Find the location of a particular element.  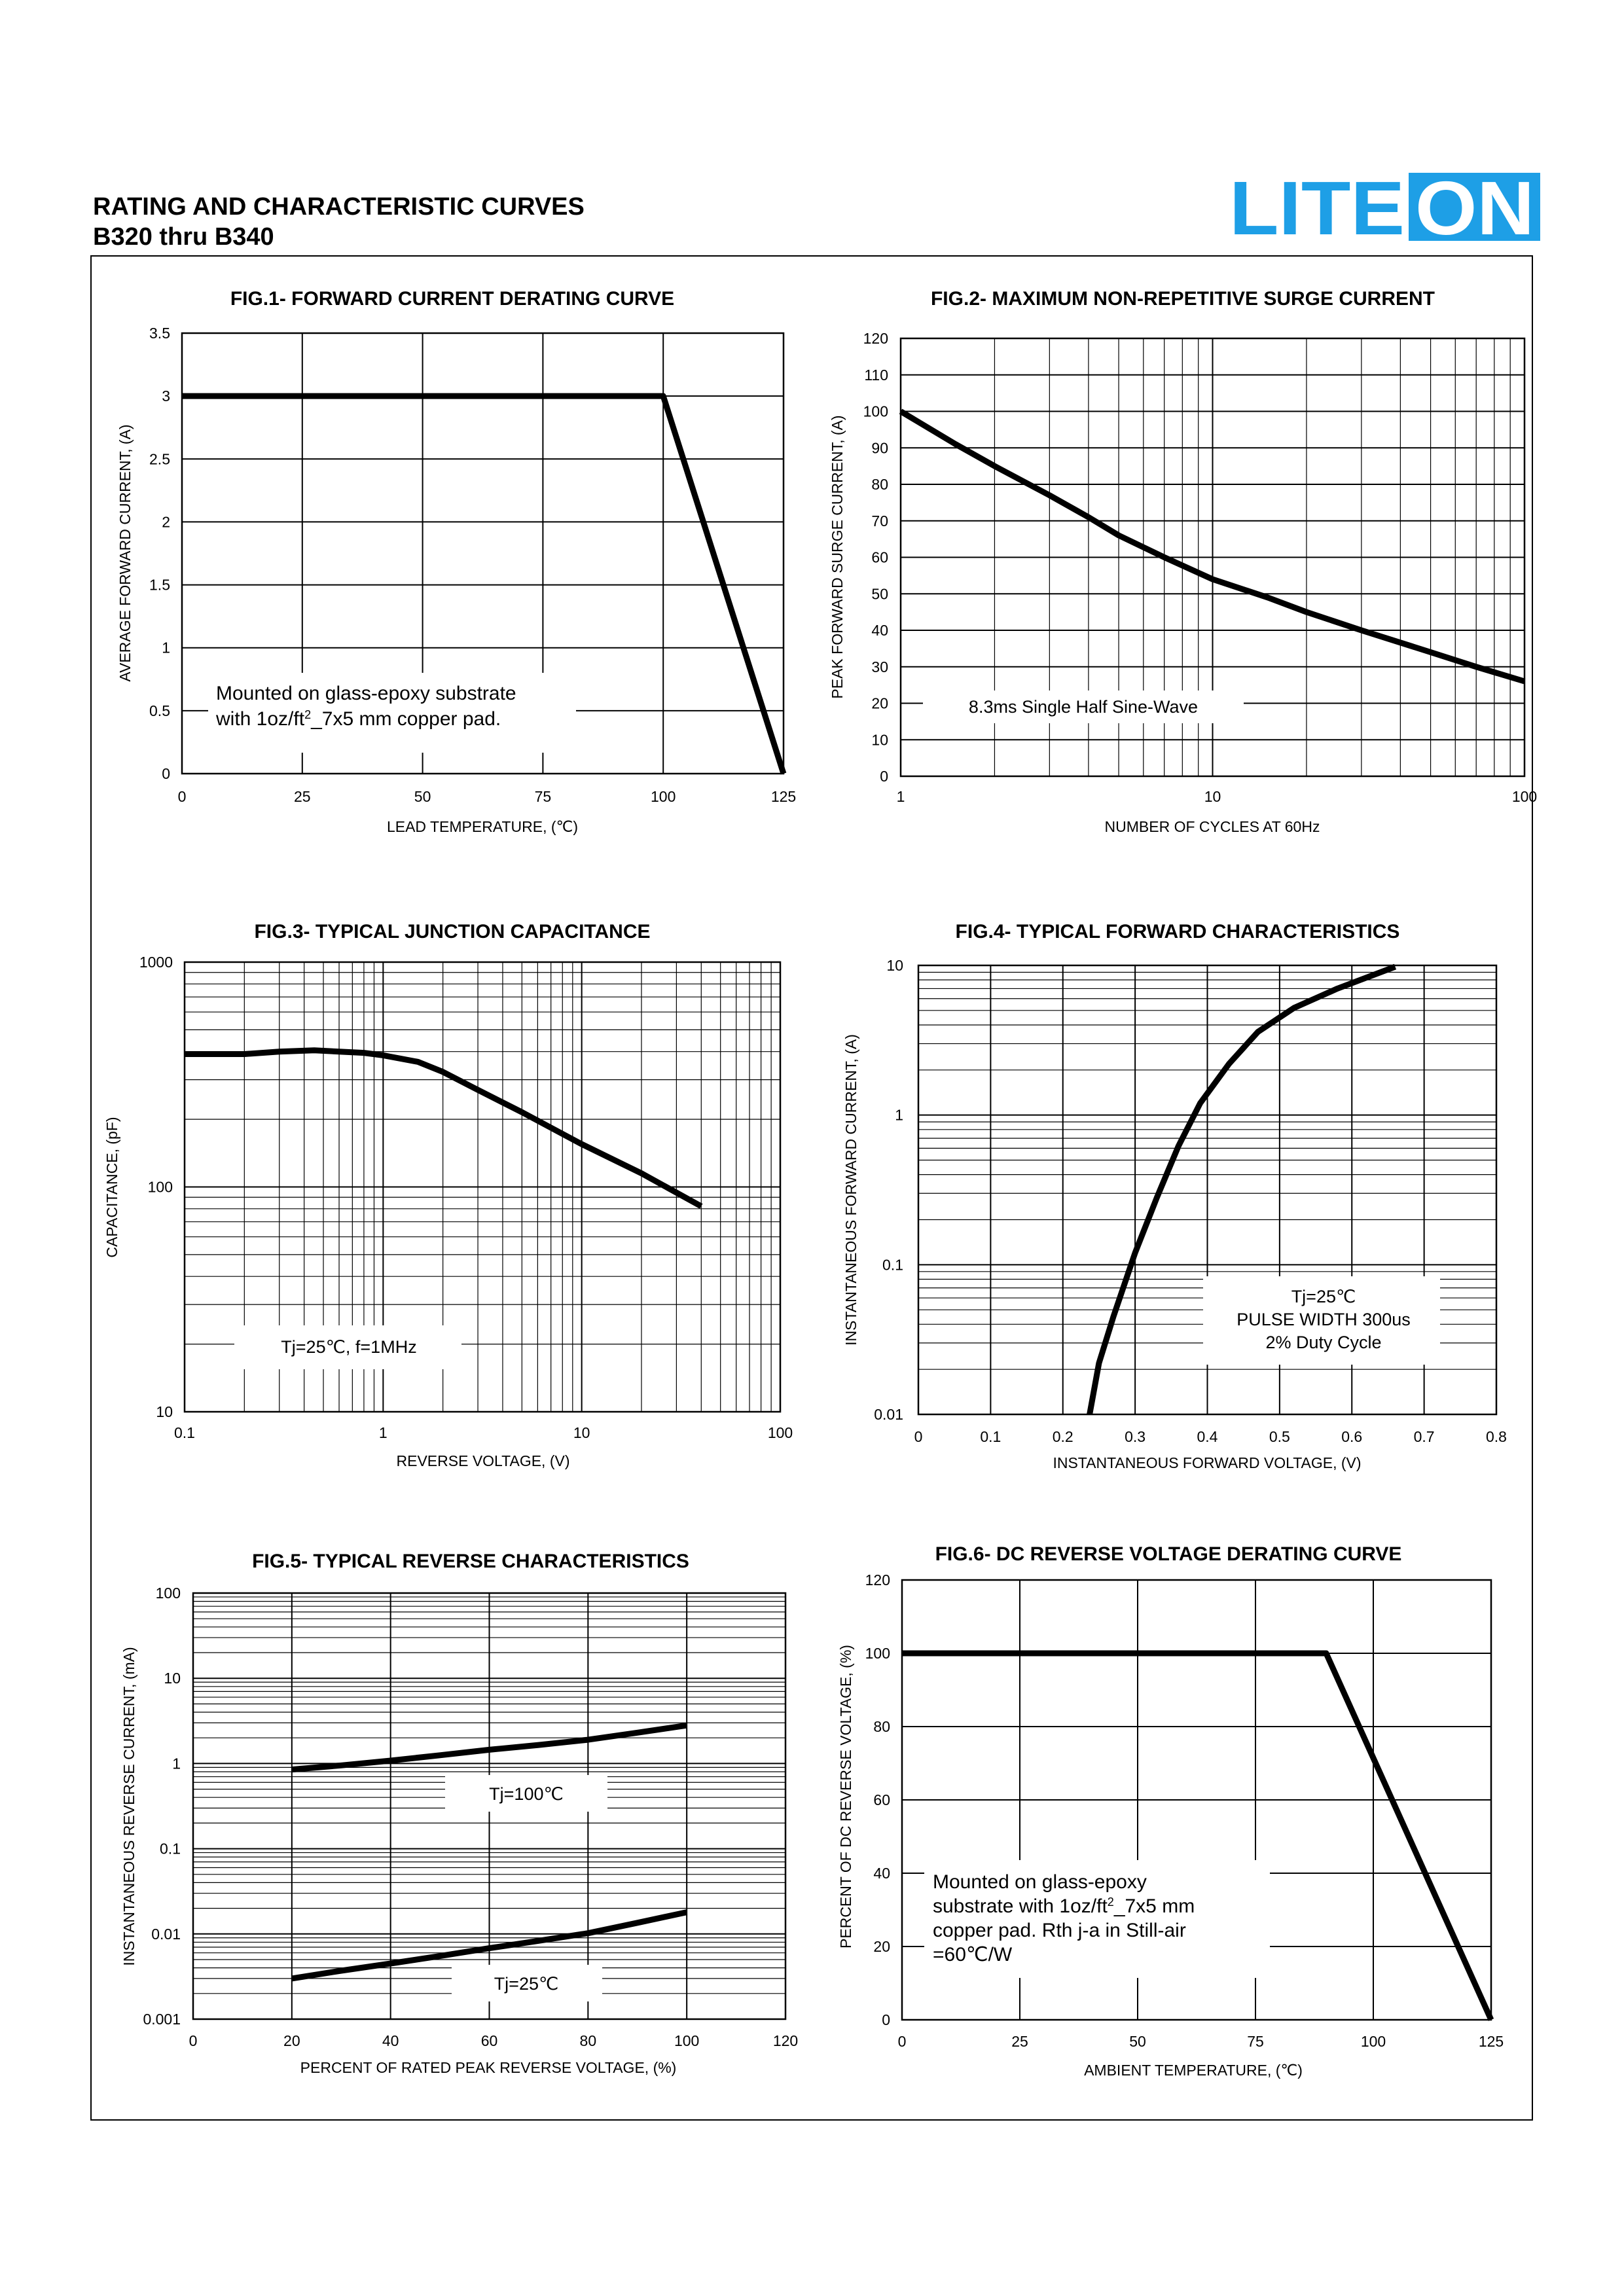

annotation-span: =60℃/W is located at coordinates (973, 1955).